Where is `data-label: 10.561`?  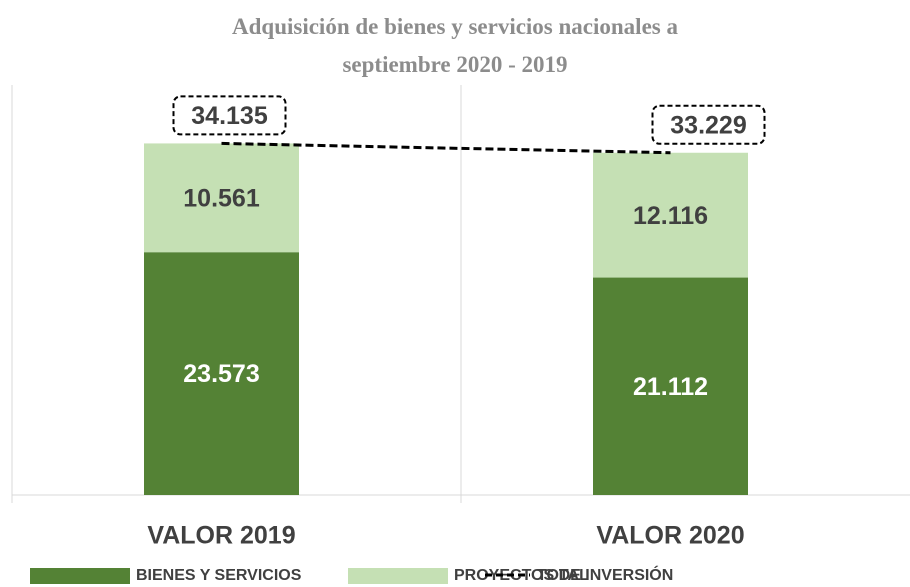
data-label: 10.561 is located at coordinates (221, 198).